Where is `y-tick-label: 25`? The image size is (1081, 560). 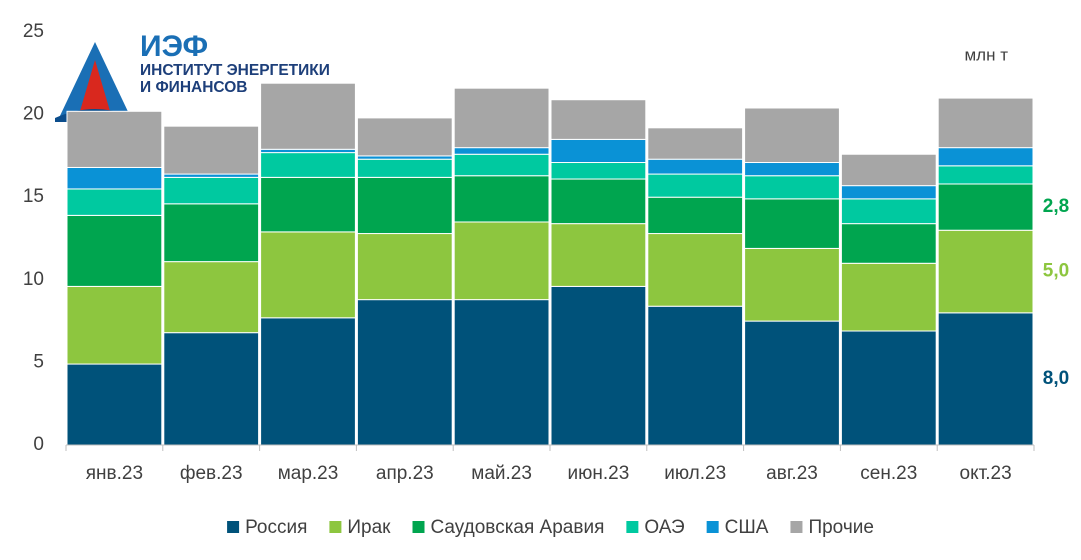
y-tick-label: 25 is located at coordinates (33, 31).